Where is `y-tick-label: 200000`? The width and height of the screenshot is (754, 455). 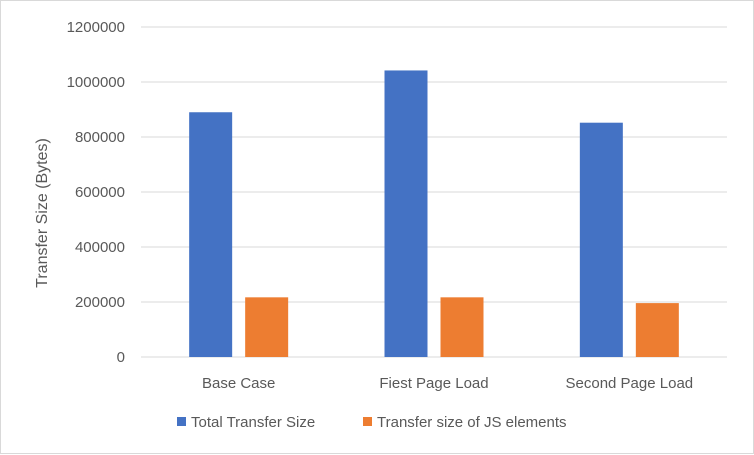 y-tick-label: 200000 is located at coordinates (100, 302).